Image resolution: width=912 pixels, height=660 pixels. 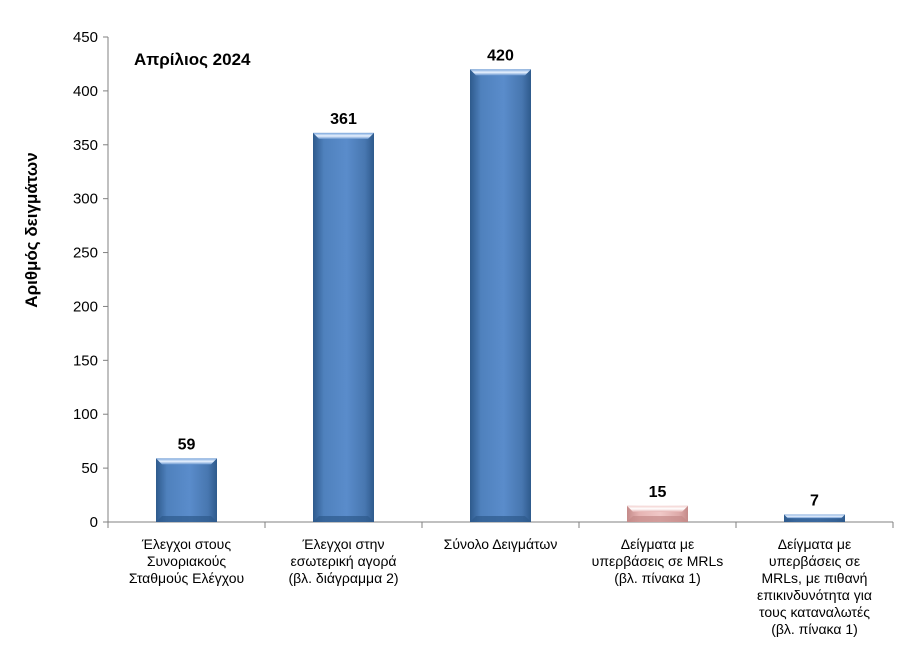 I want to click on data-label: 361, so click(x=343, y=119).